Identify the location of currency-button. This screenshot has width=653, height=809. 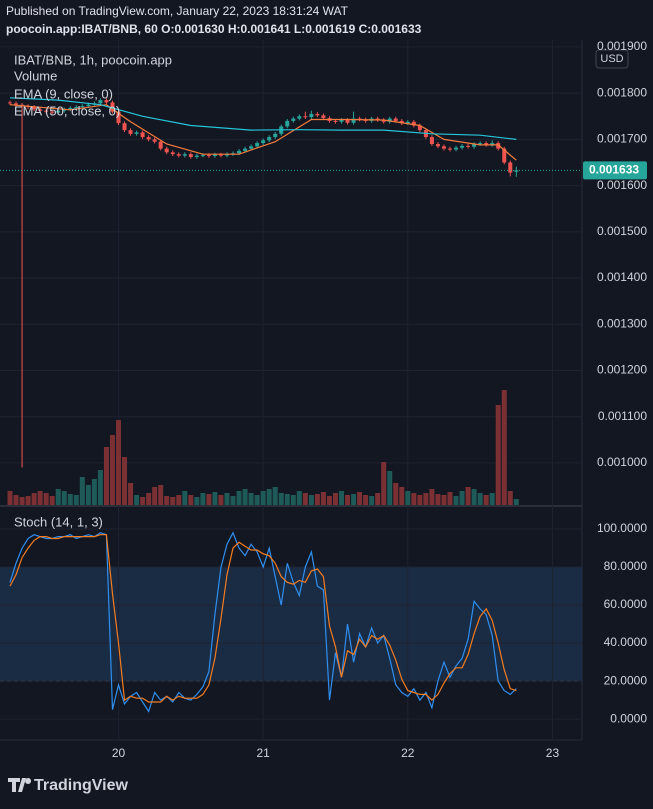
(612, 59).